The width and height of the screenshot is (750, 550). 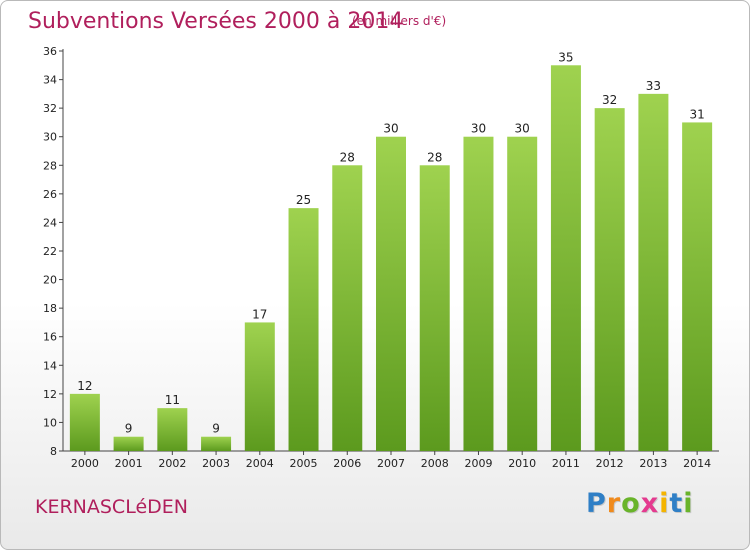 I want to click on x-tick-label: 2005, so click(x=304, y=463).